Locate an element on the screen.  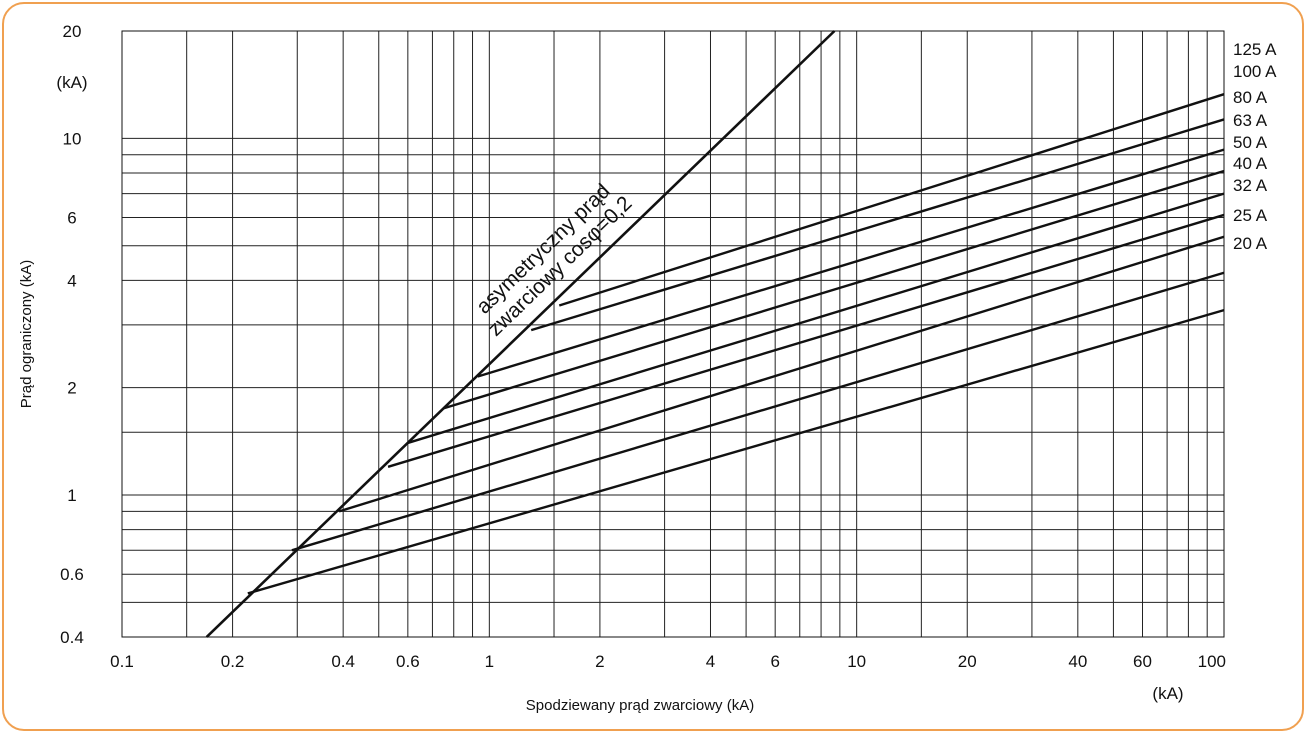
series-label: 20 A is located at coordinates (1250, 243).